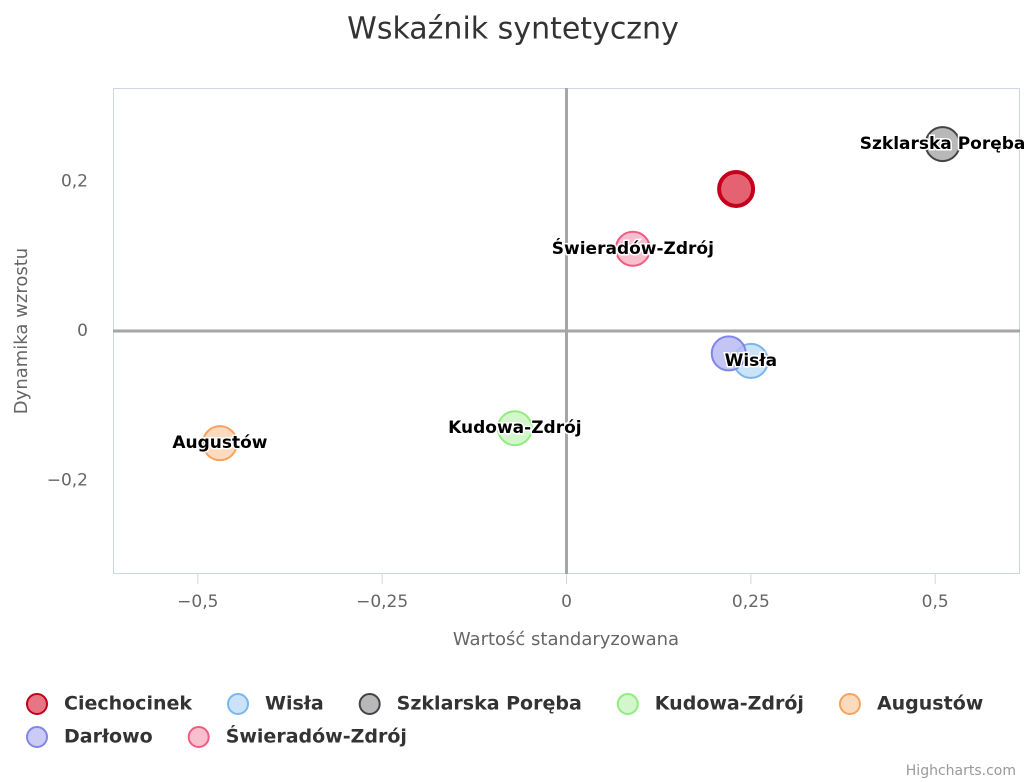 This screenshot has width=1026, height=782. I want to click on data-label: Wisła, so click(751, 361).